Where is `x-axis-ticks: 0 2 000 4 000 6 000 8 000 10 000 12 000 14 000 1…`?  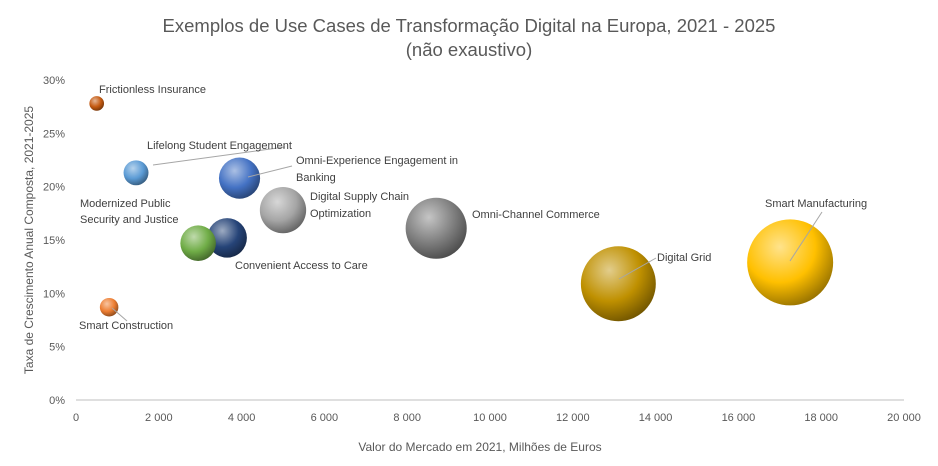 x-axis-ticks: 0 2 000 4 000 6 000 8 000 10 000 12 000 14 000 1… is located at coordinates (497, 418).